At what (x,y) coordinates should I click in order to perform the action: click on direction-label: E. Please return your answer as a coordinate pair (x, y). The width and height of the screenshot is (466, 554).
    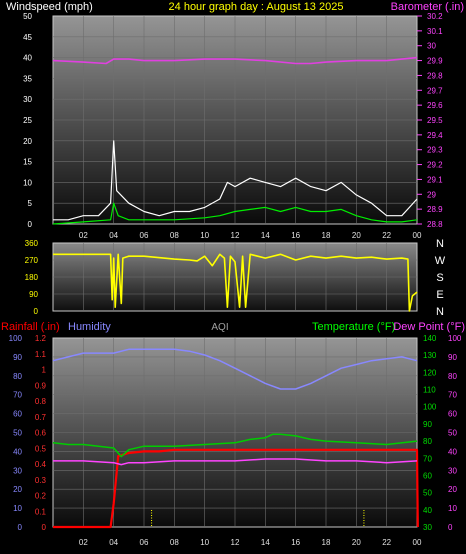
    Looking at the image, I should click on (439, 295).